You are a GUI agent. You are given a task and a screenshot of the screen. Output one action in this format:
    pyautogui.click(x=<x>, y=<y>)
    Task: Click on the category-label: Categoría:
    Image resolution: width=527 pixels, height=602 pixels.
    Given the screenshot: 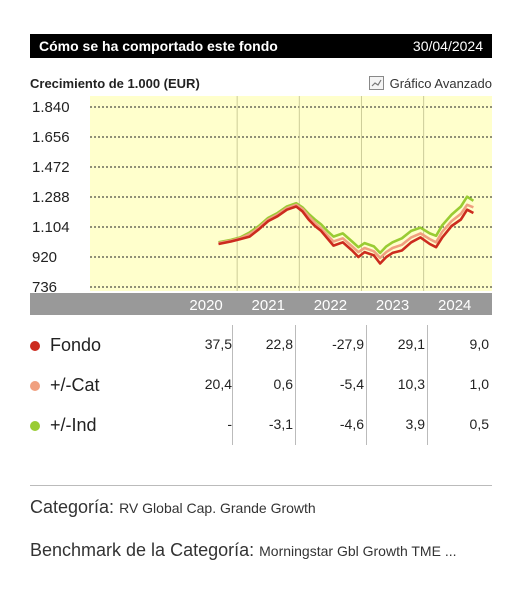 What is the action you would take?
    pyautogui.click(x=72, y=507)
    